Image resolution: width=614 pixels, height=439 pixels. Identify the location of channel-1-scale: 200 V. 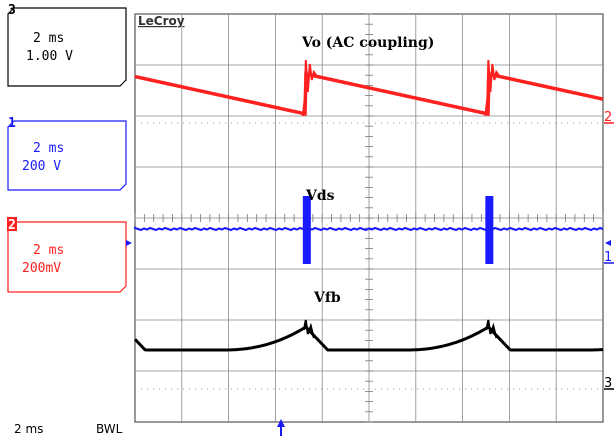
(41, 166).